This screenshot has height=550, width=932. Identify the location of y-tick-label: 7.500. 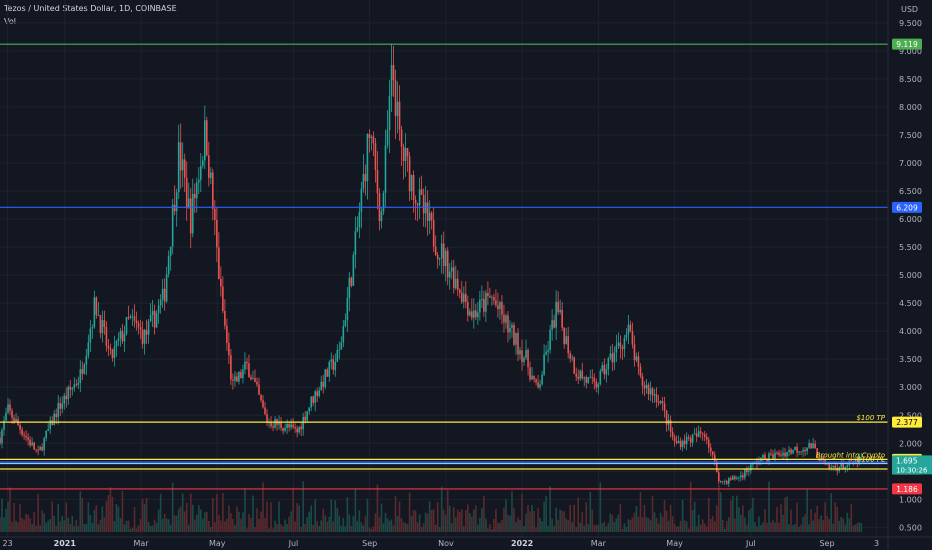
(910, 135).